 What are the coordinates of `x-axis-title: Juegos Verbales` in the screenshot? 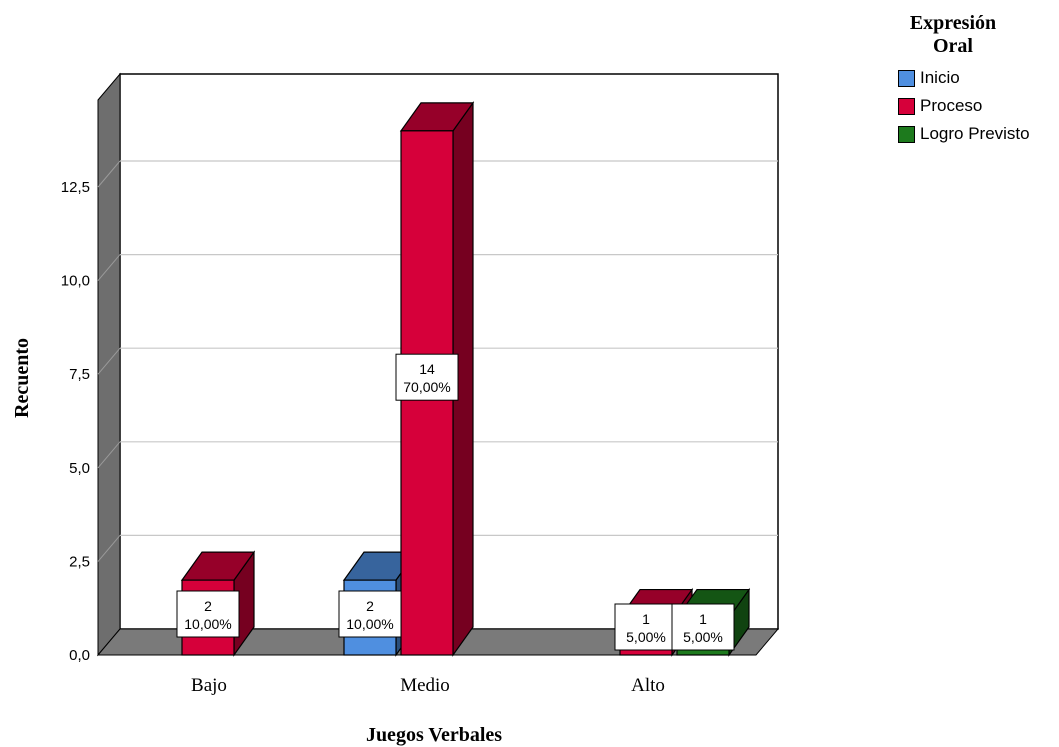 It's located at (434, 735).